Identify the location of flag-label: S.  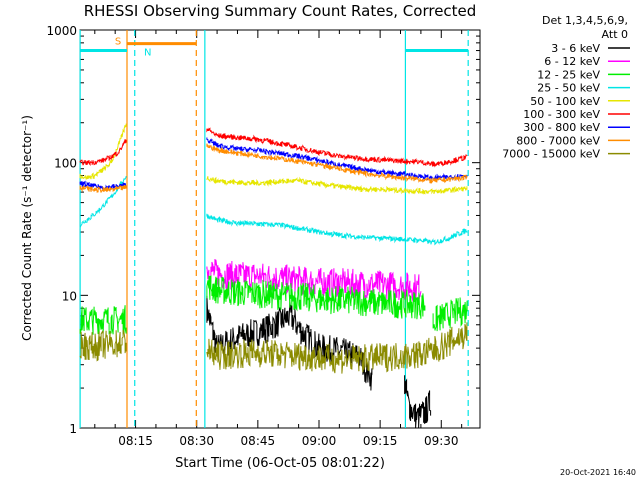
(118, 42).